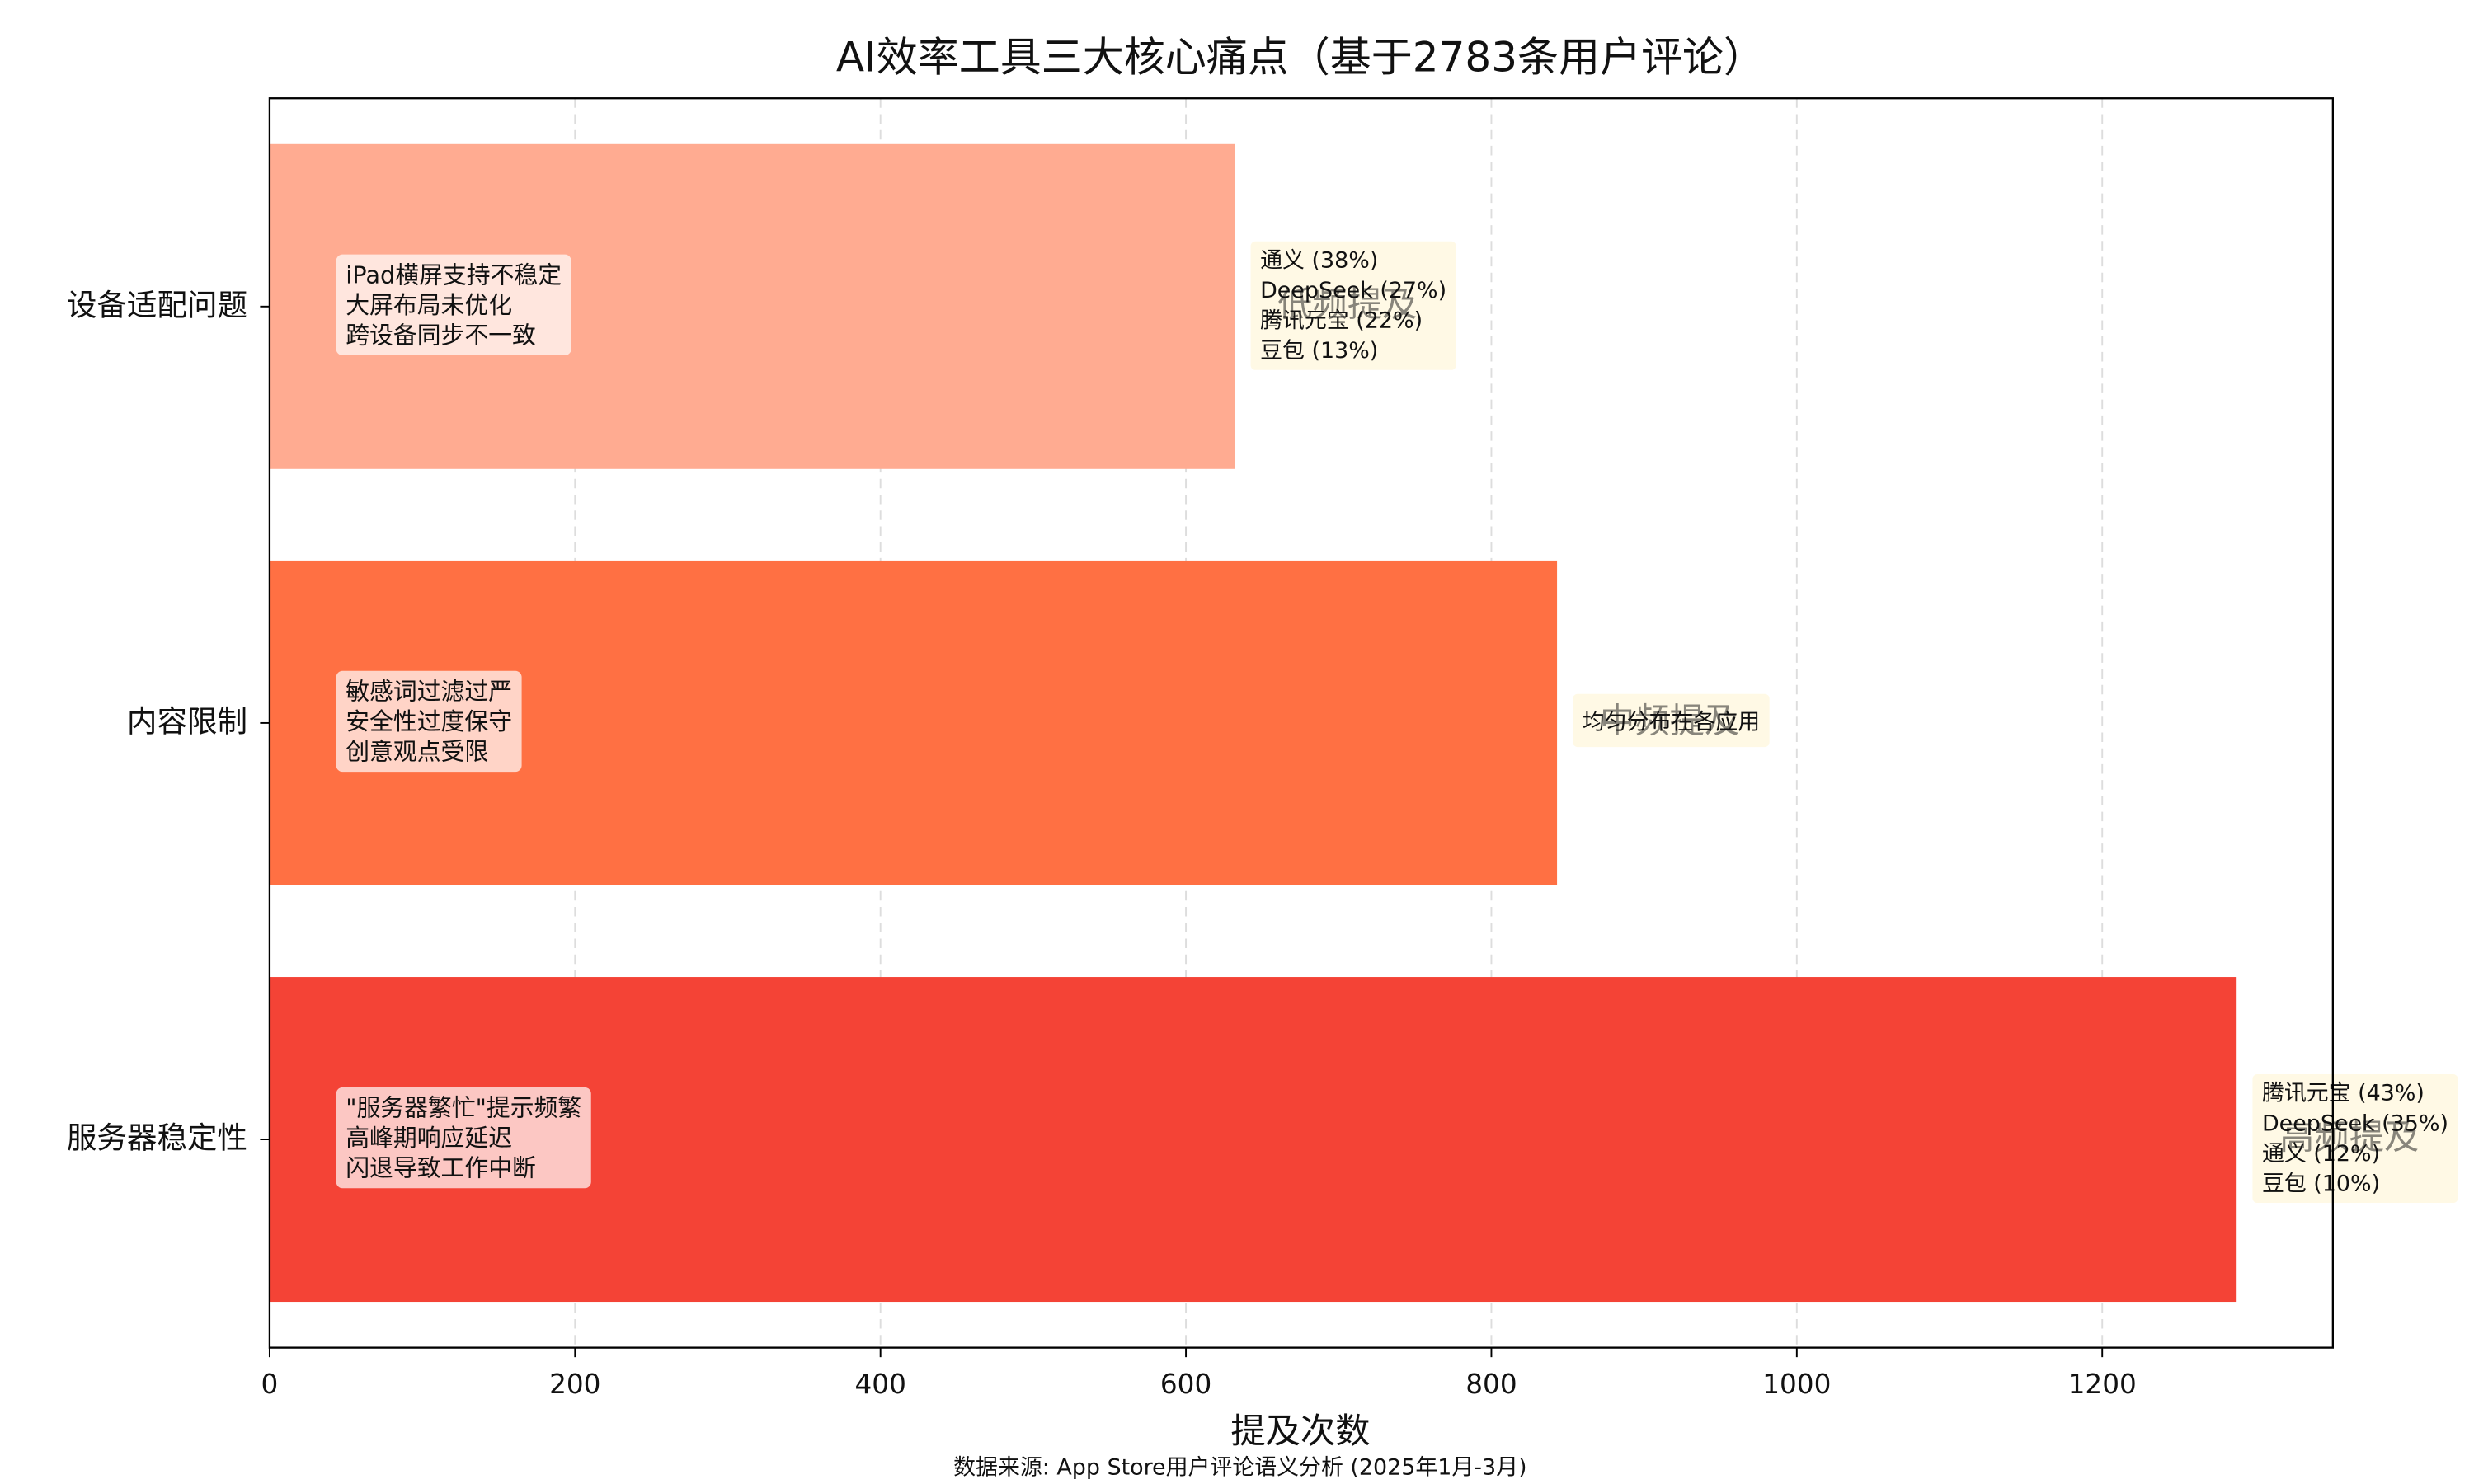 This screenshot has width=2474, height=1484. What do you see at coordinates (441, 335) in the screenshot?
I see `pain-point-text: 跨设备同步不一致` at bounding box center [441, 335].